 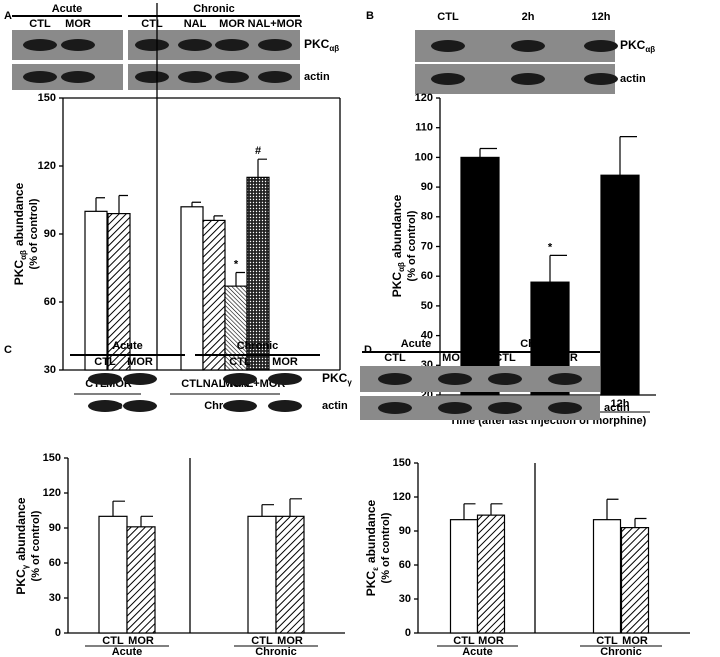 What do you see at coordinates (398, 245) in the screenshot?
I see `y-axis-label: PKCαβ abundance` at bounding box center [398, 245].